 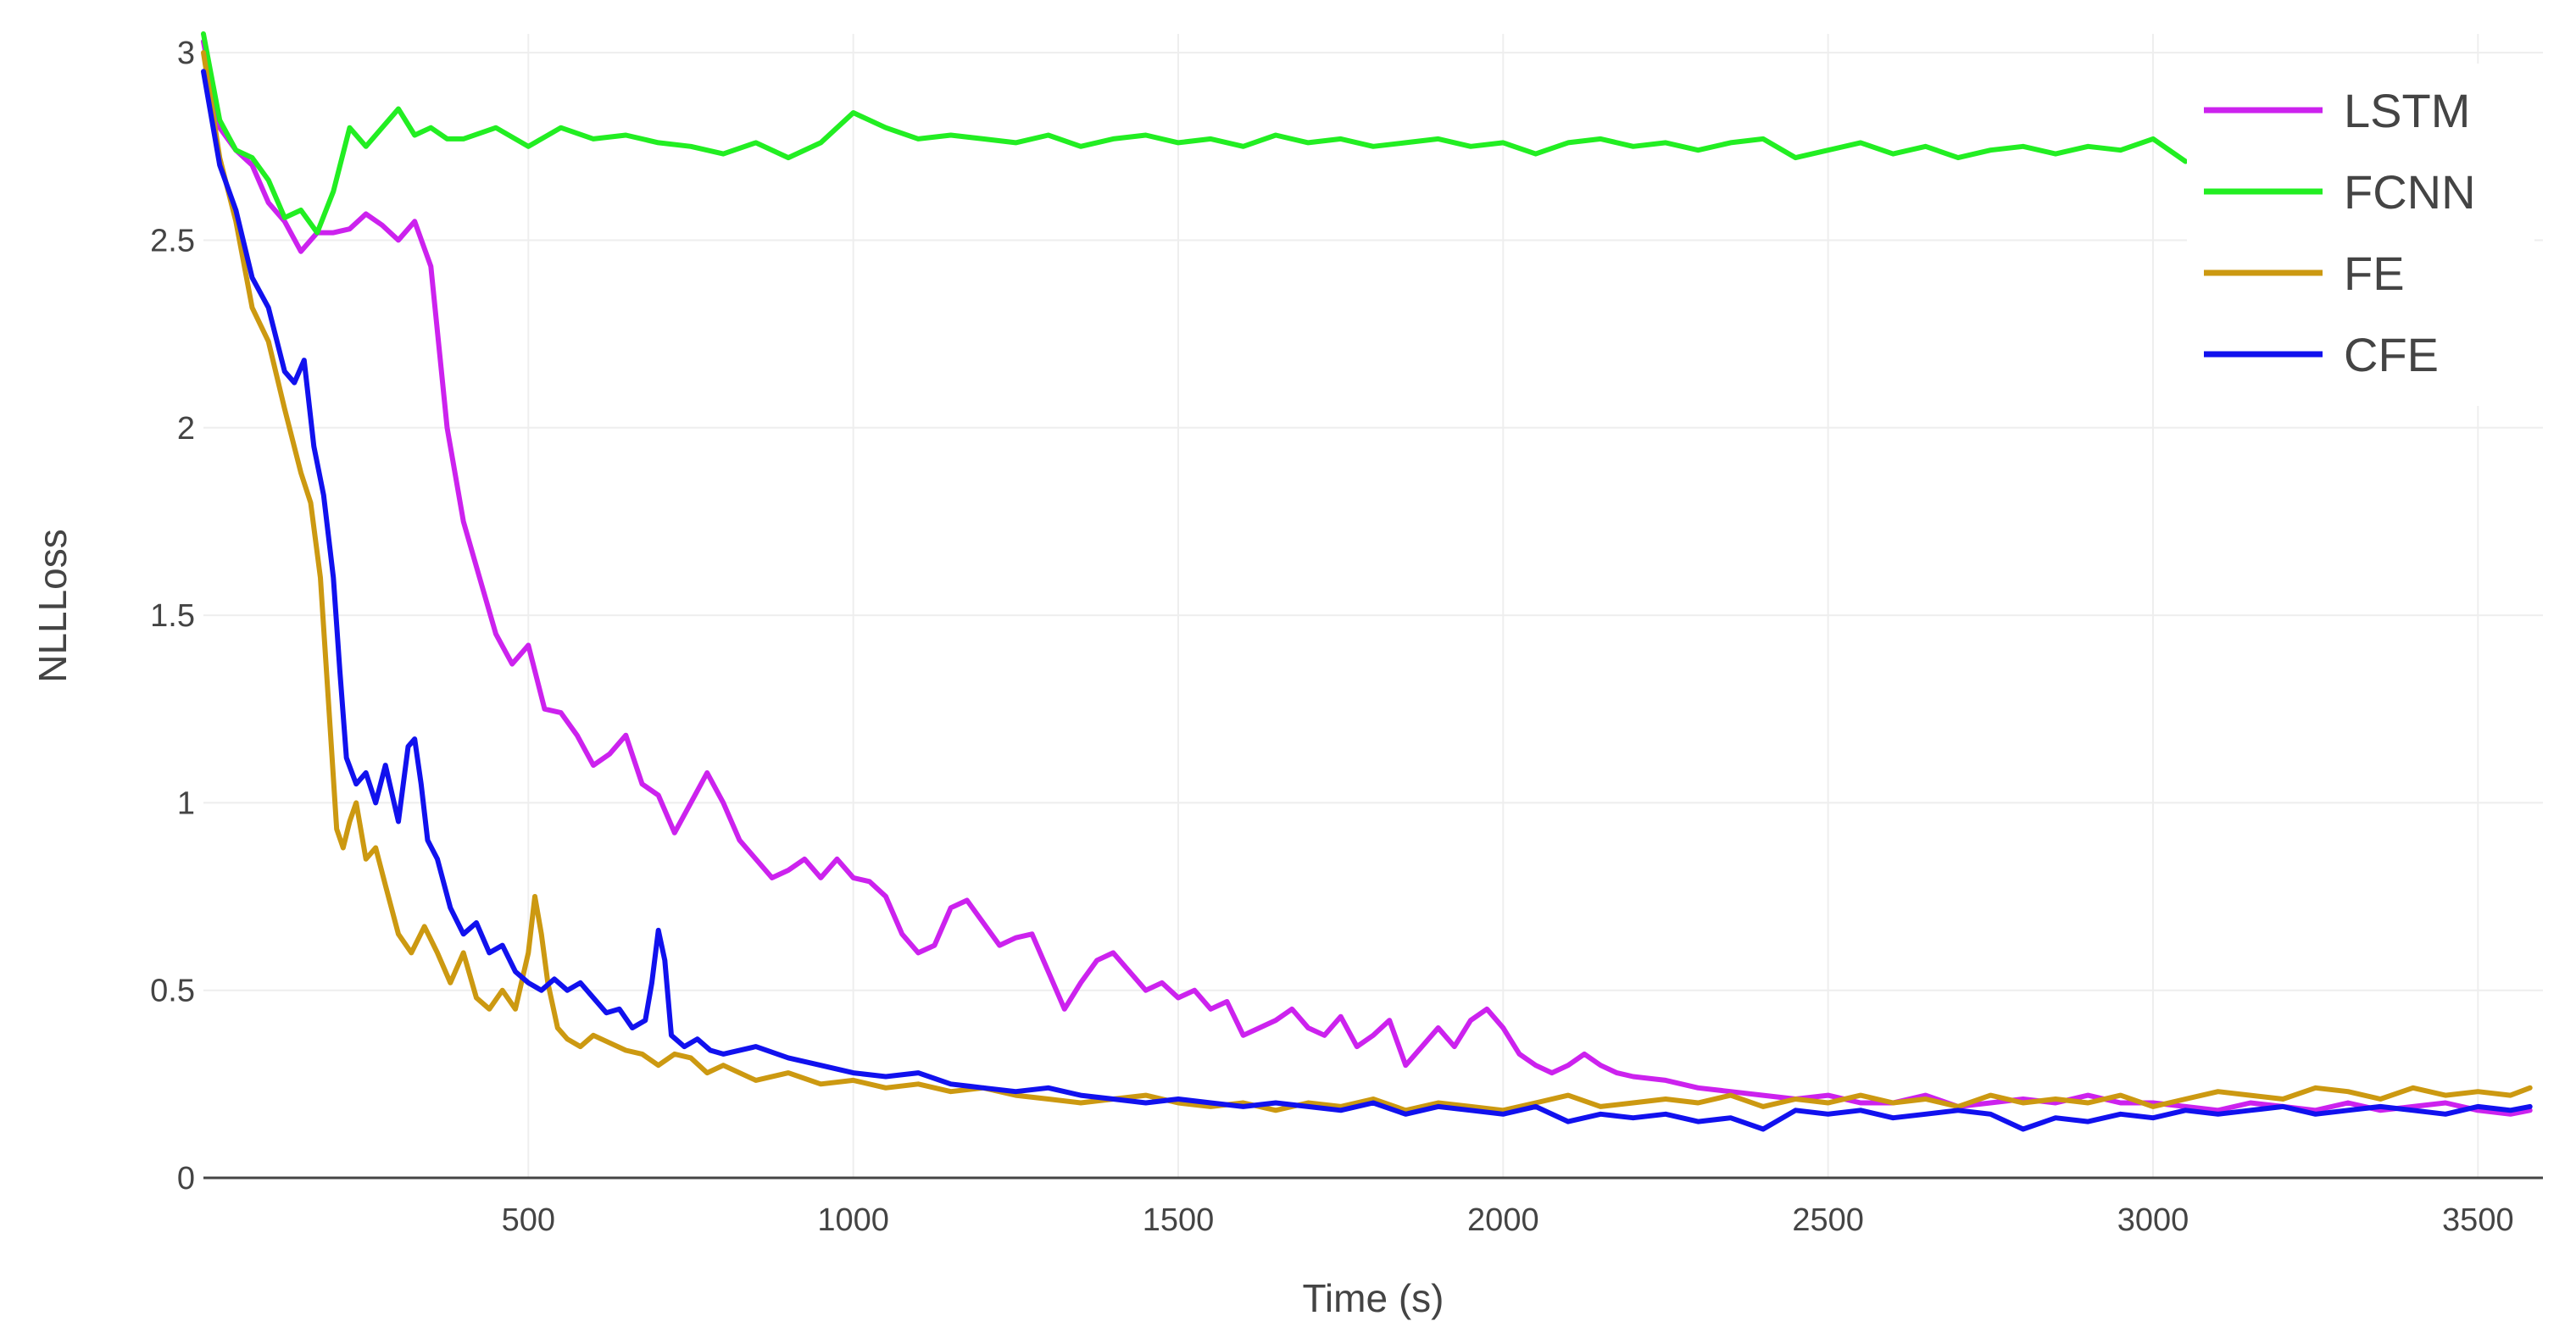 What do you see at coordinates (1179, 1220) in the screenshot?
I see `x-tick-label: 1500` at bounding box center [1179, 1220].